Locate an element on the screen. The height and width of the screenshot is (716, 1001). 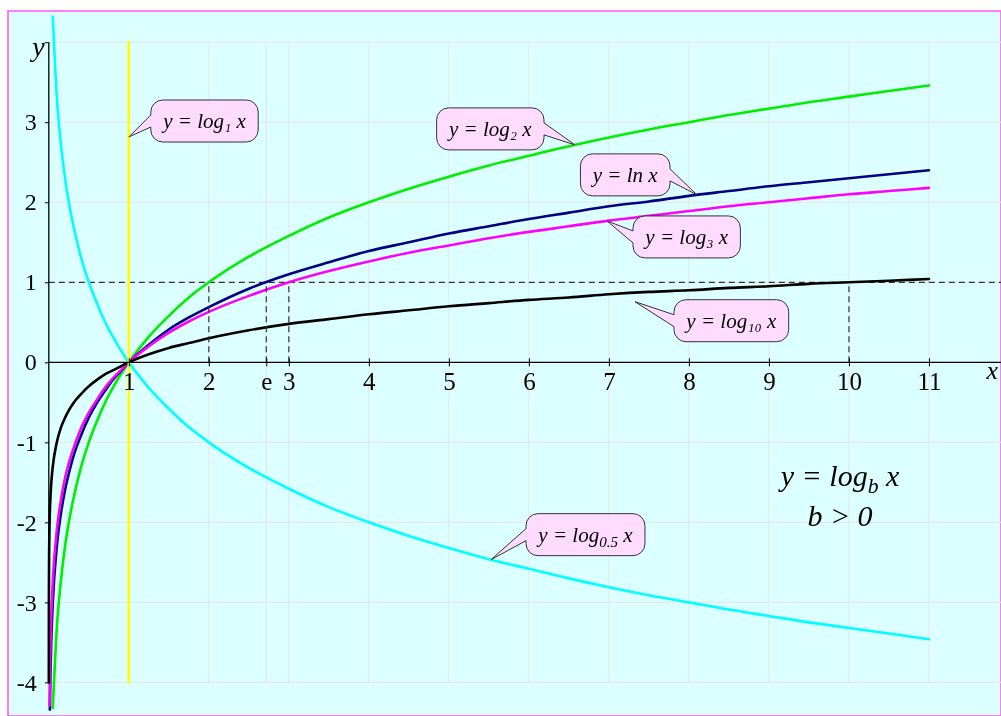
x-tick-label: 8 is located at coordinates (689, 382).